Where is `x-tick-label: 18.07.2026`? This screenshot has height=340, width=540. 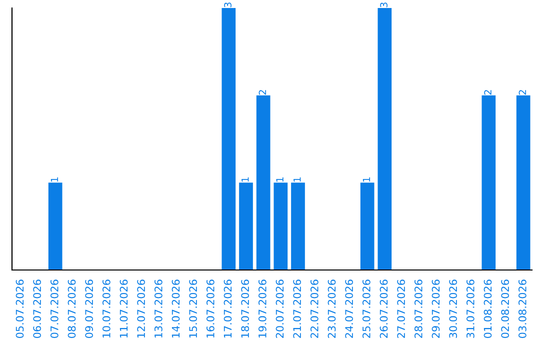
x-tick-label: 18.07.2026 is located at coordinates (245, 309).